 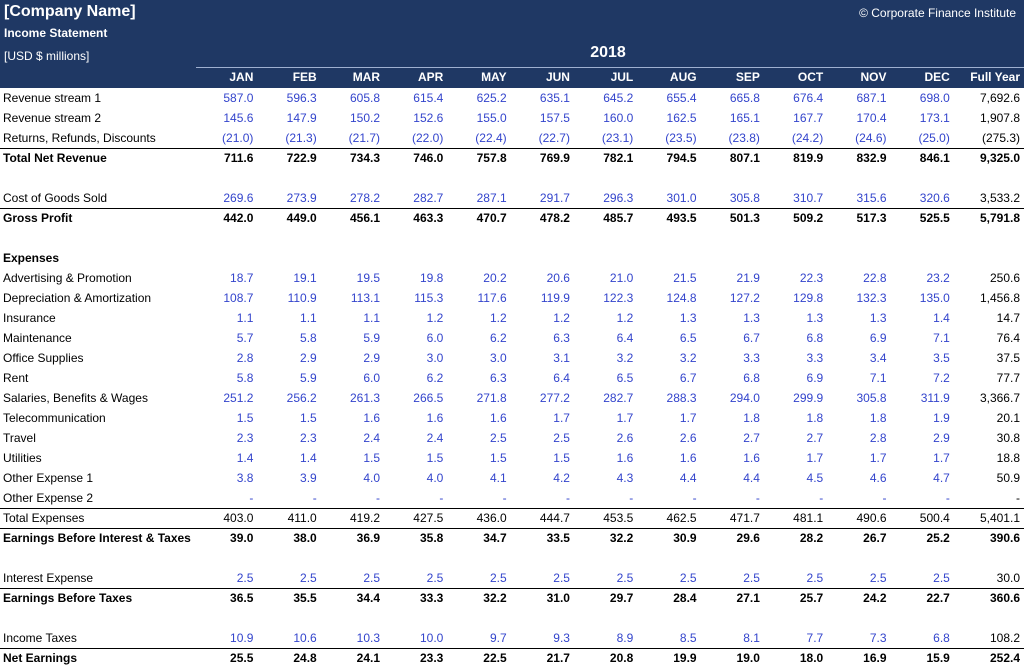 I want to click on value-cell: 7.3, so click(x=878, y=637).